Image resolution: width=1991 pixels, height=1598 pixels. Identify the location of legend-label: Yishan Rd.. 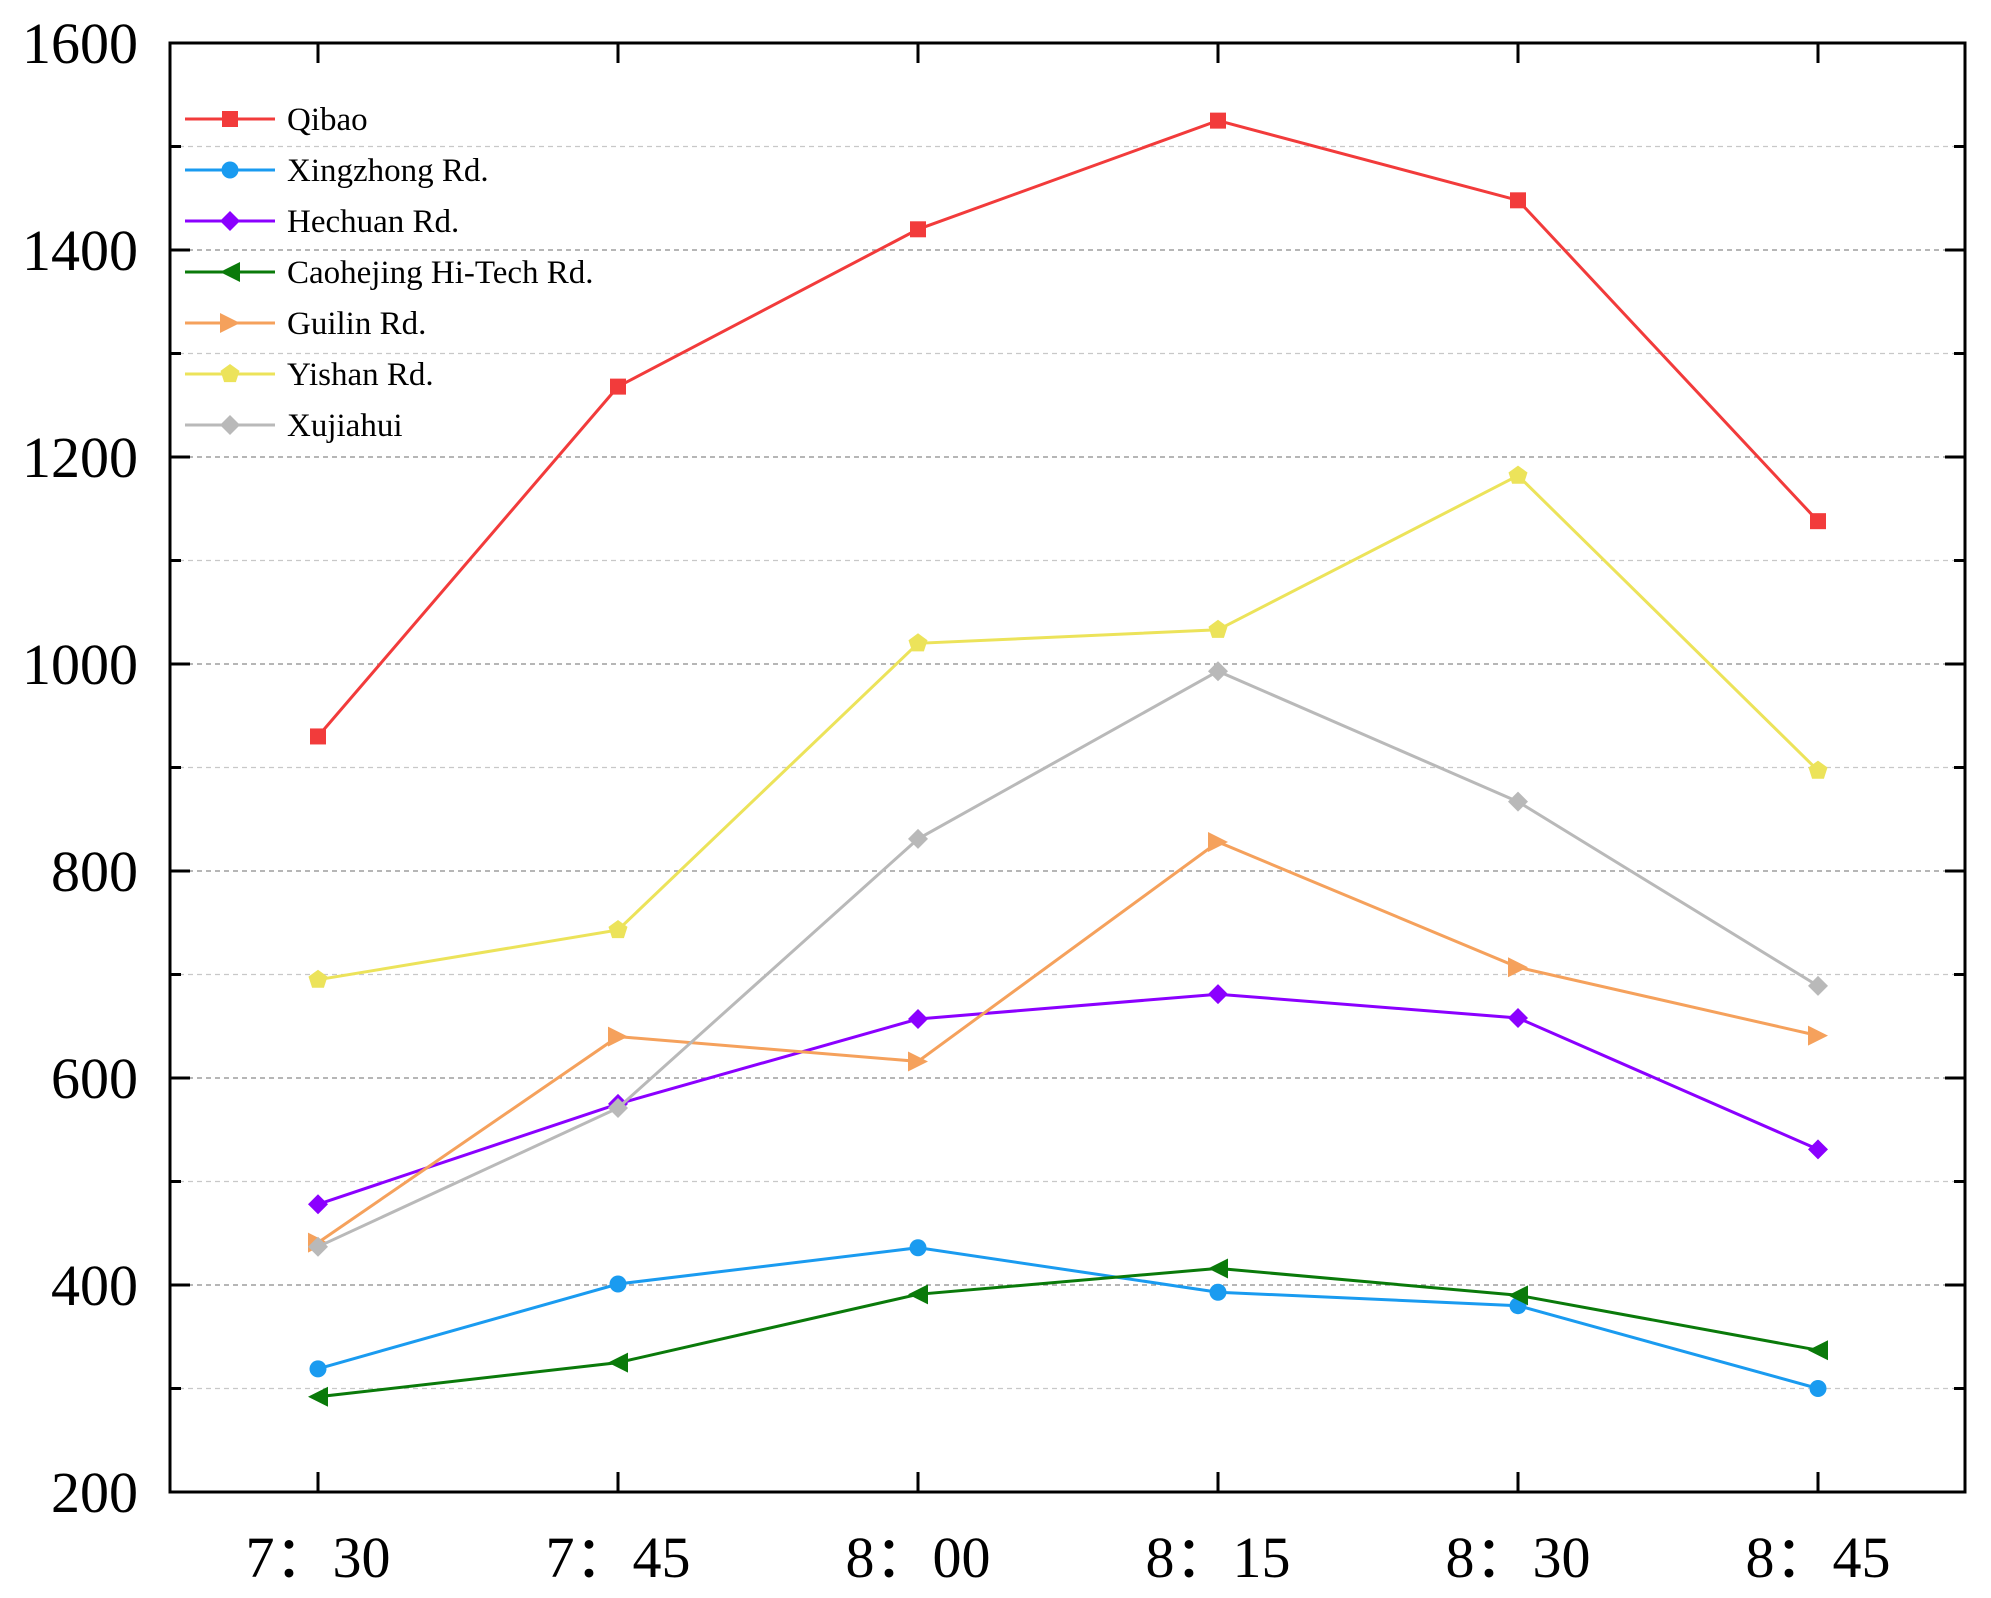
(360, 375).